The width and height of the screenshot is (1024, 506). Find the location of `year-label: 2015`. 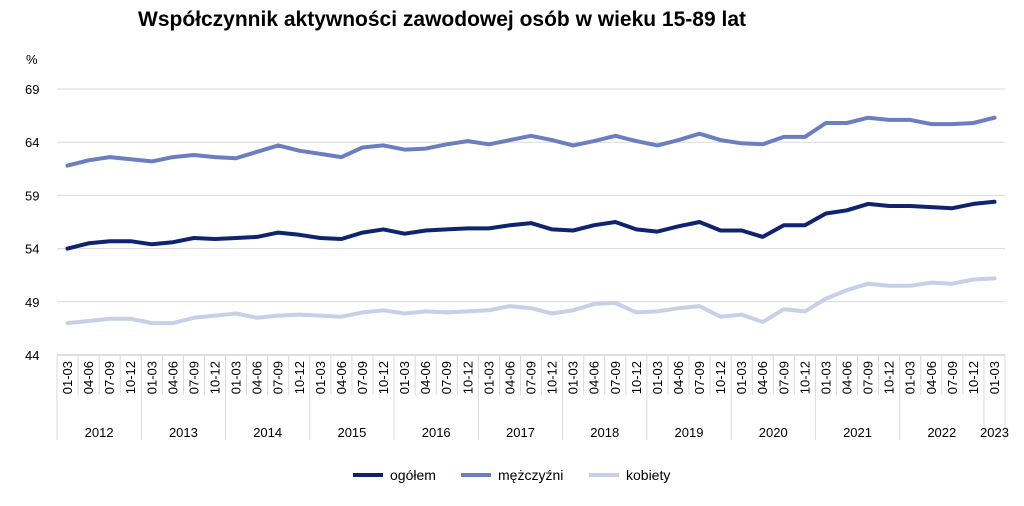

year-label: 2015 is located at coordinates (351, 432).